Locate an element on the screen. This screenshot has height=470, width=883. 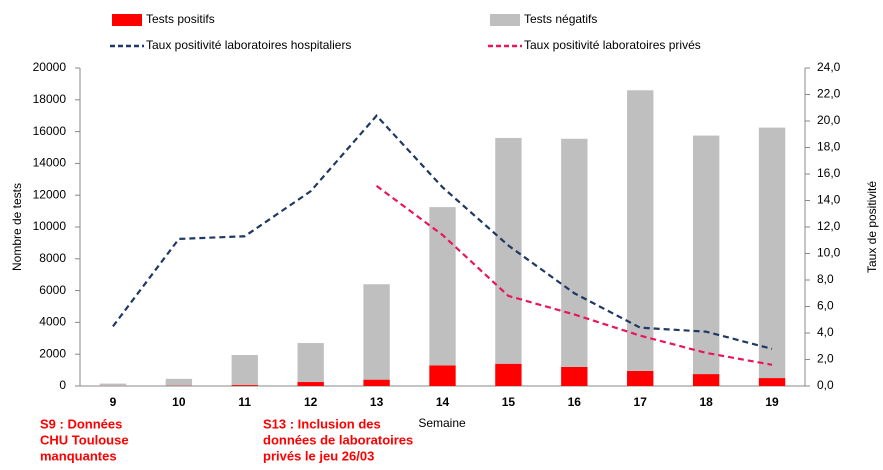
x-tick-label: 19 is located at coordinates (772, 402).